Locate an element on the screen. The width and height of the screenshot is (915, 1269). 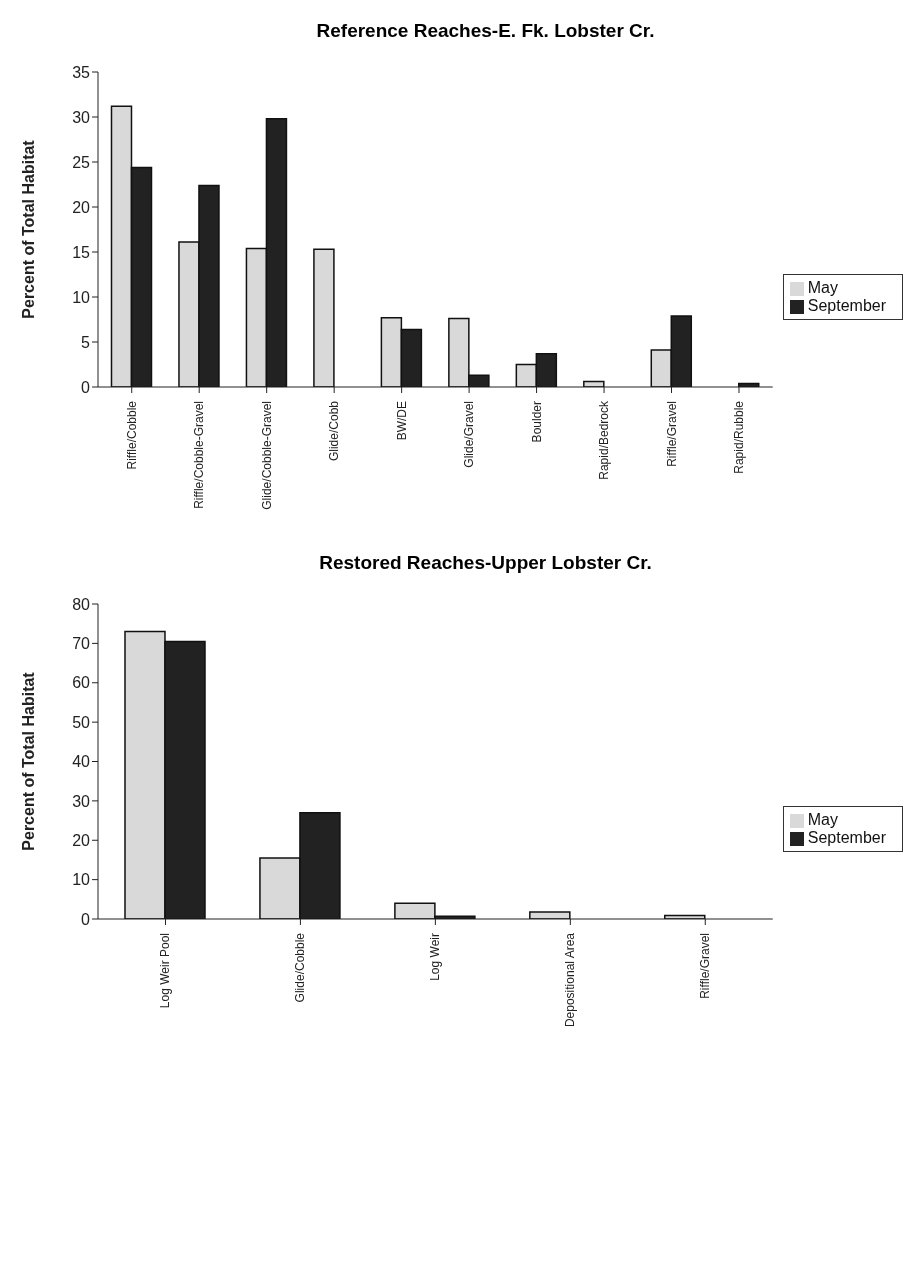
chart-title: Restored Reaches-Upper Lobster Cr. is located at coordinates (485, 563).